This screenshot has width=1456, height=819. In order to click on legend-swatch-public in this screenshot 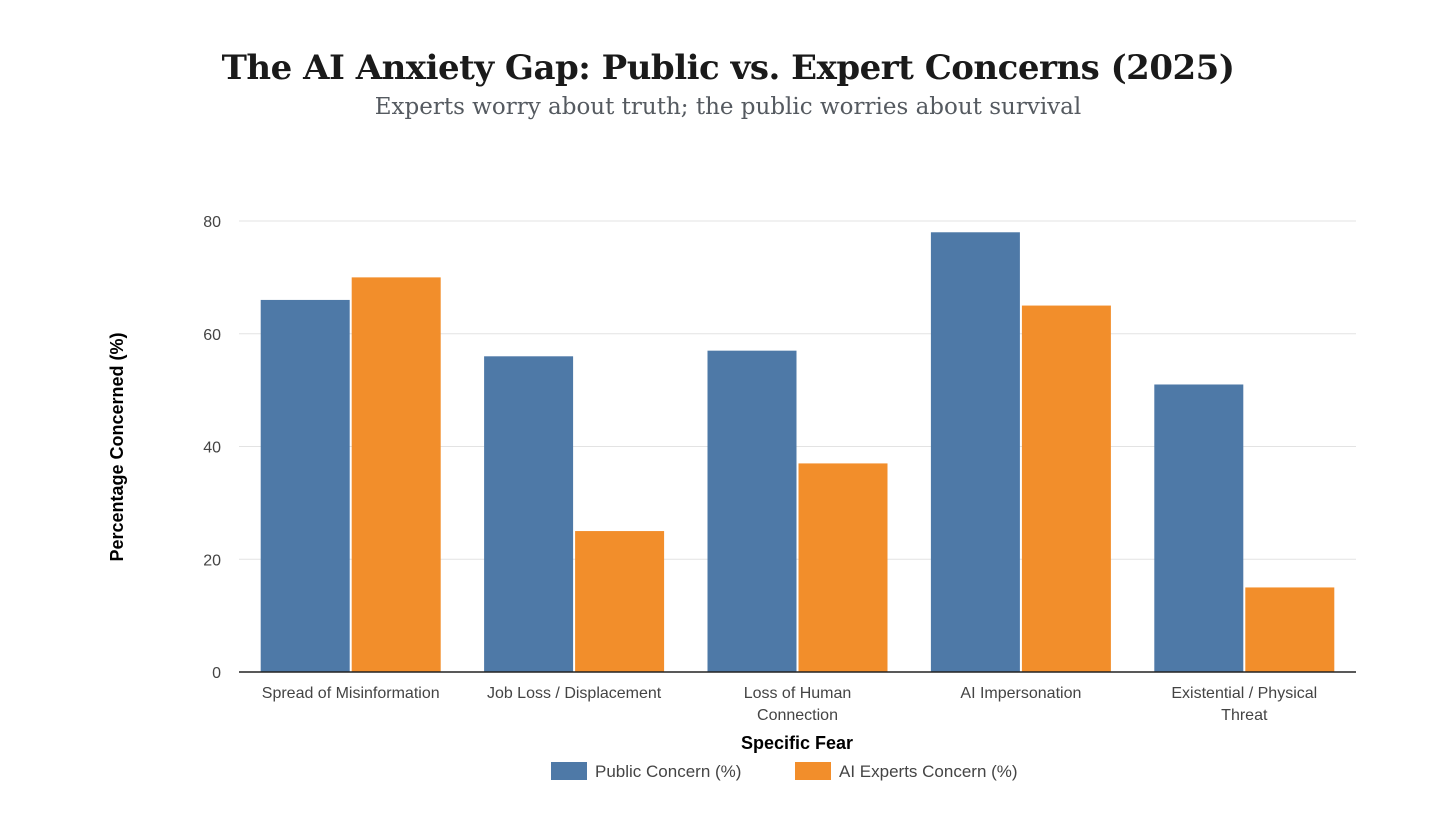, I will do `click(569, 771)`.